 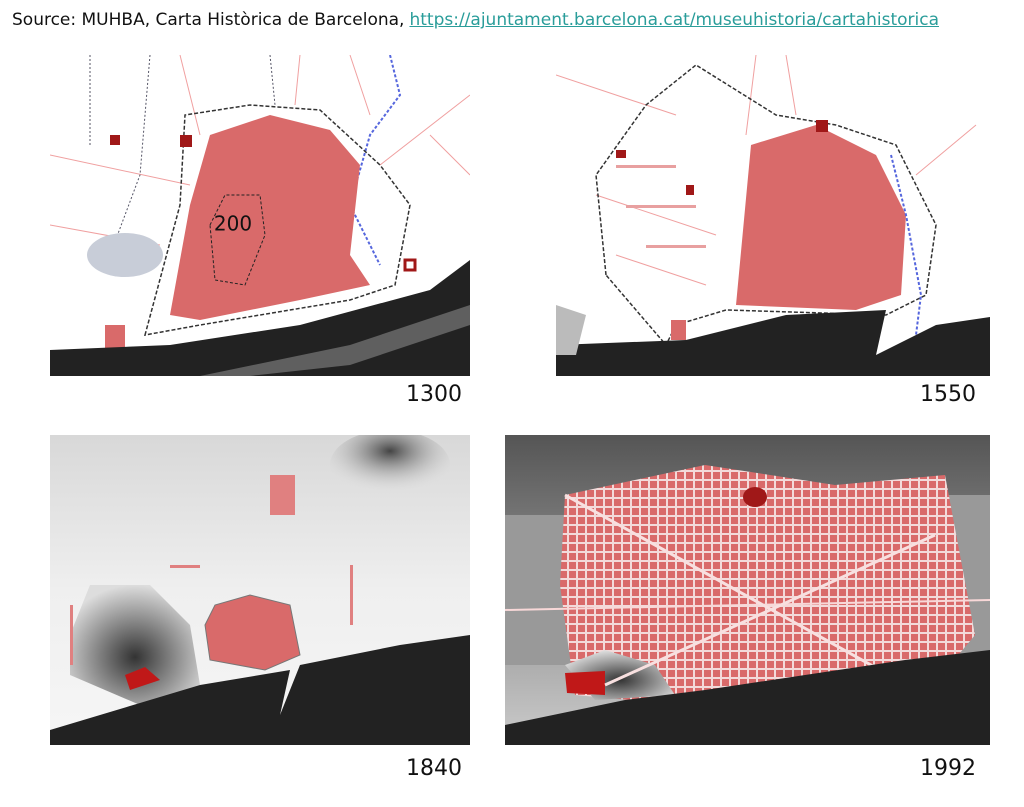 What do you see at coordinates (434, 394) in the screenshot?
I see `year-label: 1300` at bounding box center [434, 394].